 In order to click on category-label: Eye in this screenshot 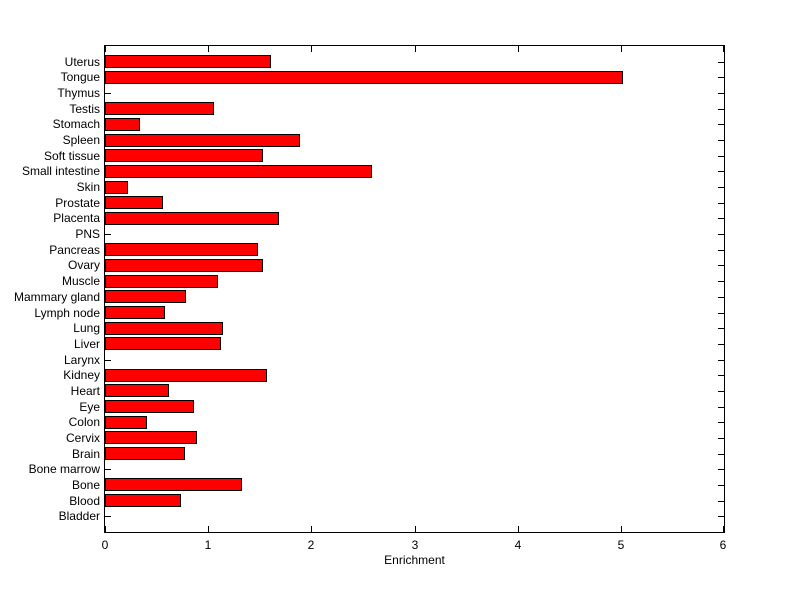, I will do `click(89, 407)`.